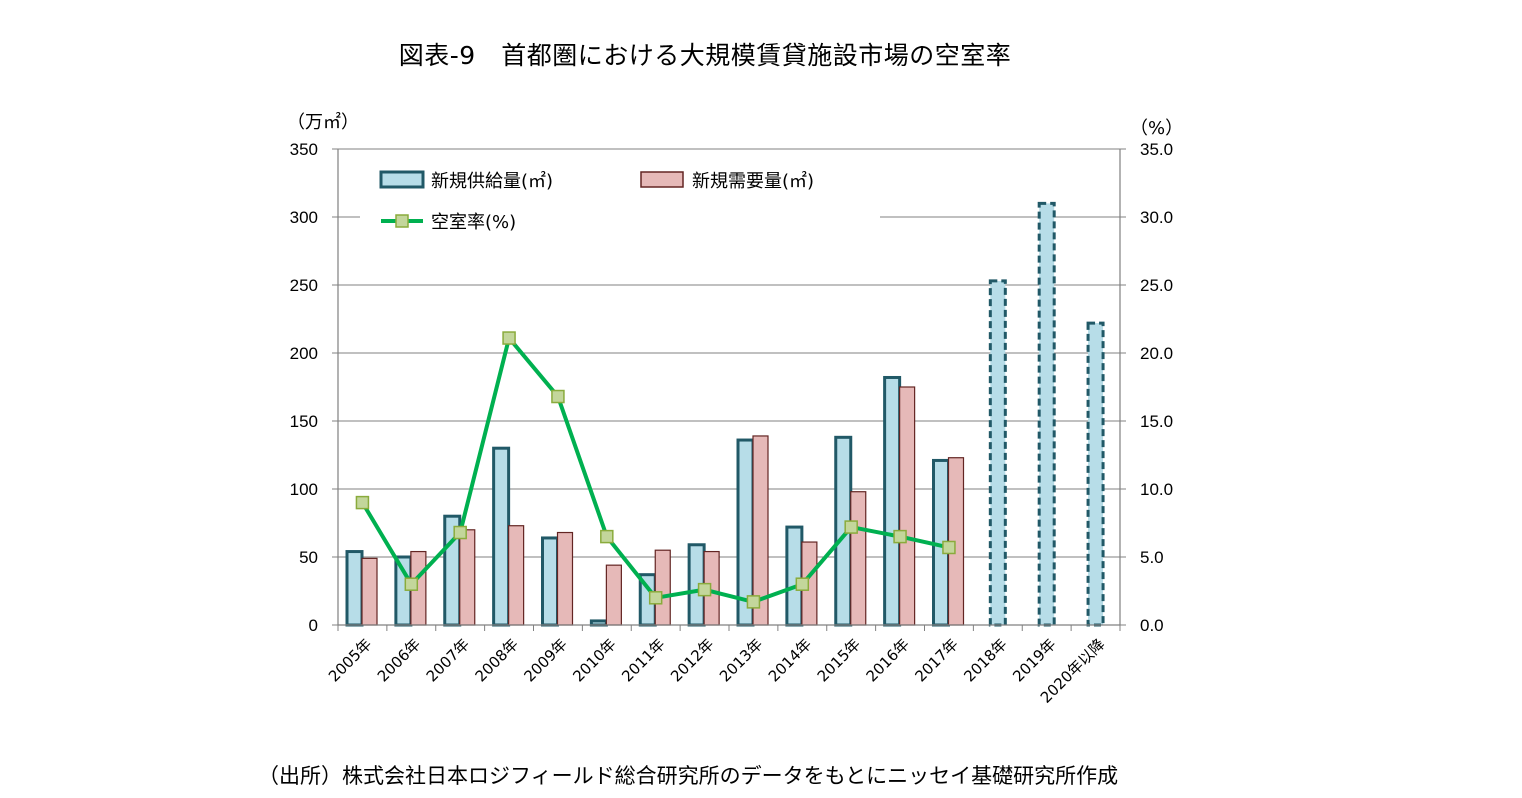  What do you see at coordinates (304, 217) in the screenshot?
I see `left-axis-tick-label: 300` at bounding box center [304, 217].